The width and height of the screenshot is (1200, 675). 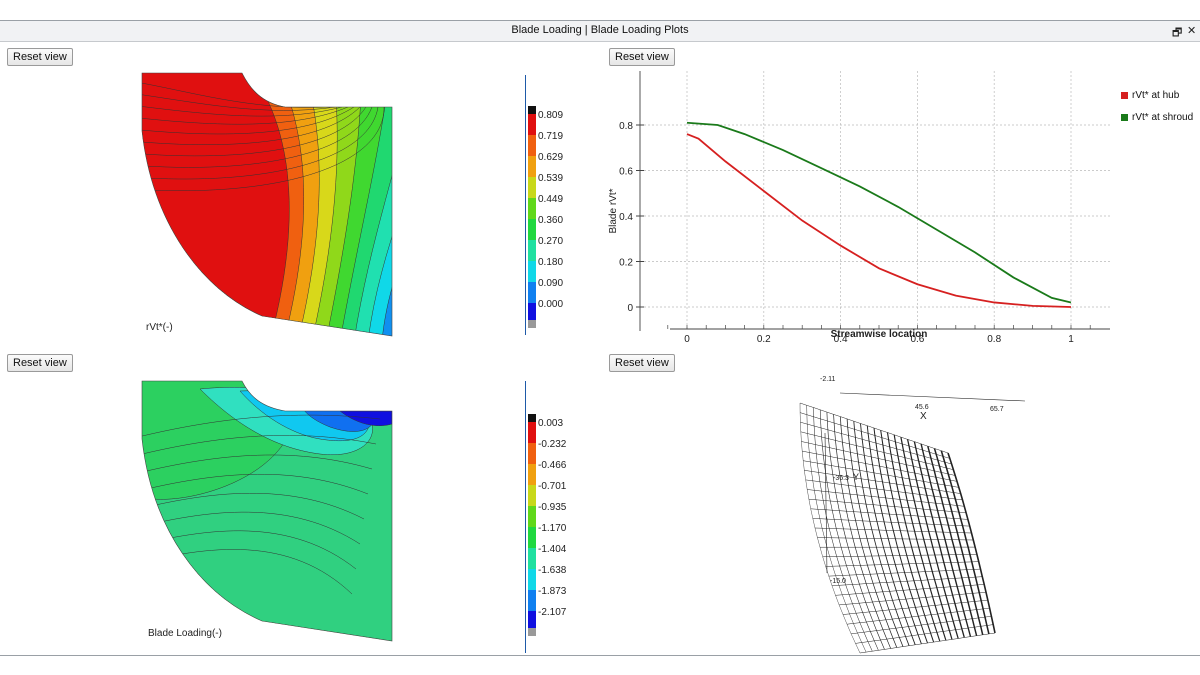 I want to click on x-tick-1: 0.2, so click(x=764, y=339).